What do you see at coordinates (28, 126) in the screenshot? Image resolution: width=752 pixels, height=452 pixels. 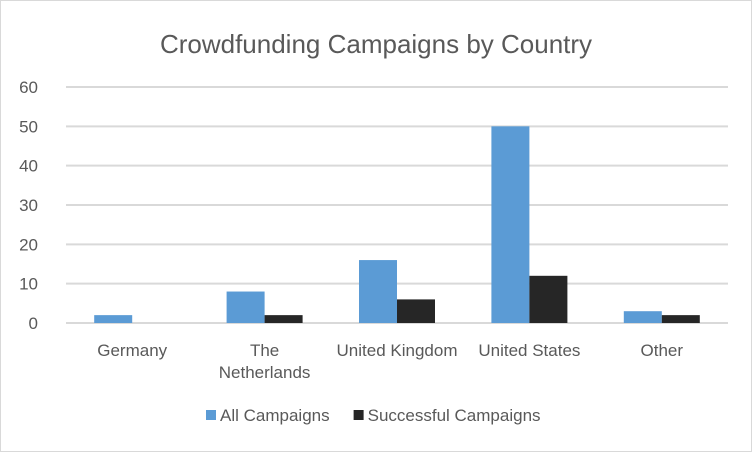 I see `y-tick-label: 50` at bounding box center [28, 126].